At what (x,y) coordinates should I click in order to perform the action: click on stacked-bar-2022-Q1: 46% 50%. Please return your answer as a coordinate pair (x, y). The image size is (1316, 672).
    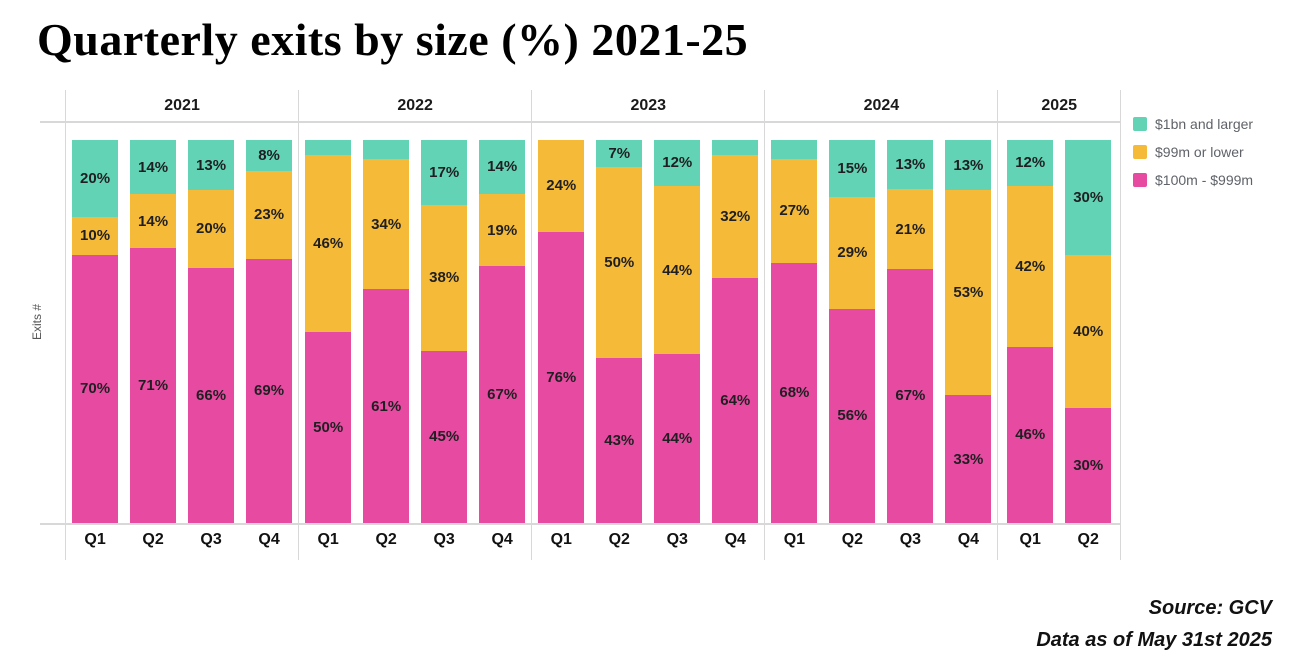
    Looking at the image, I should click on (328, 331).